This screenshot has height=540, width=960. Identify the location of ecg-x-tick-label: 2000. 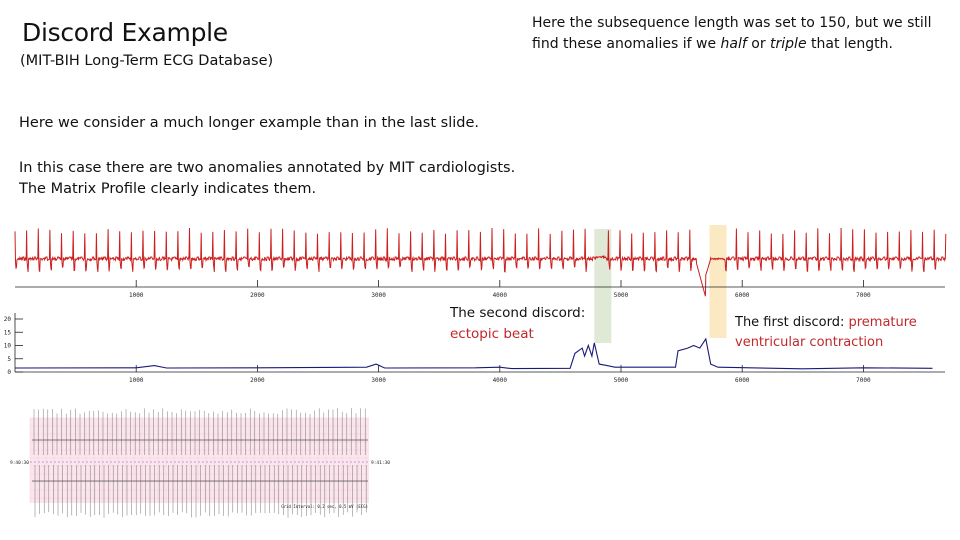
(257, 295).